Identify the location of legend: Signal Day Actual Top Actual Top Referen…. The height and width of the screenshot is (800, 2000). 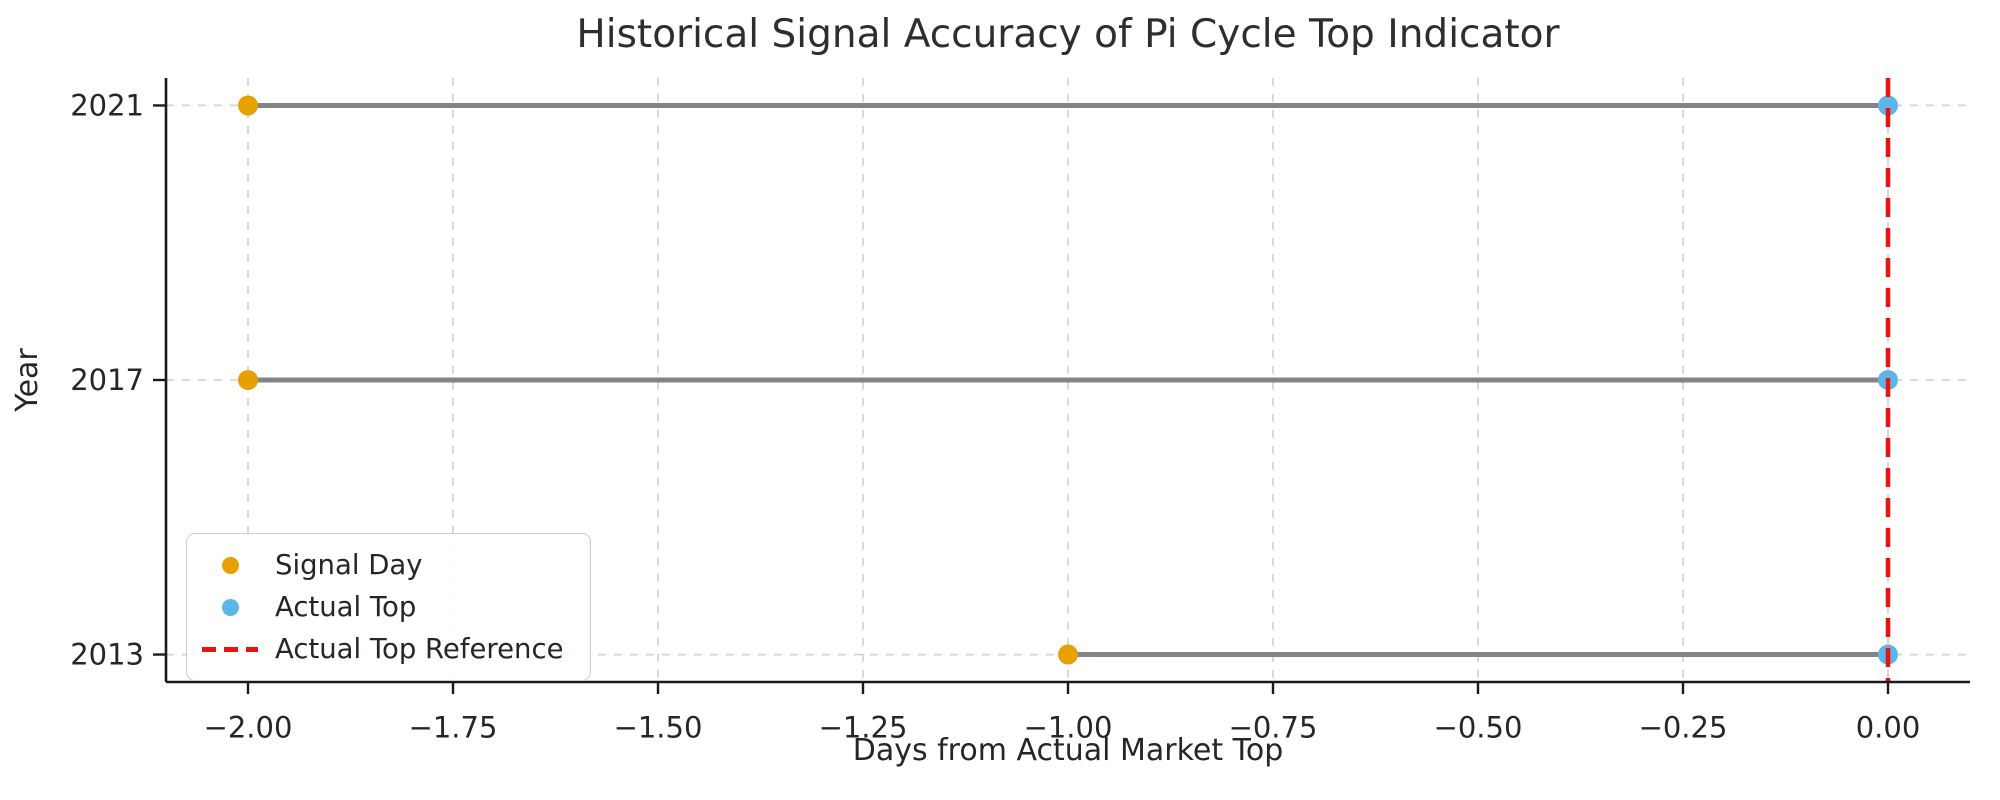
(388, 607).